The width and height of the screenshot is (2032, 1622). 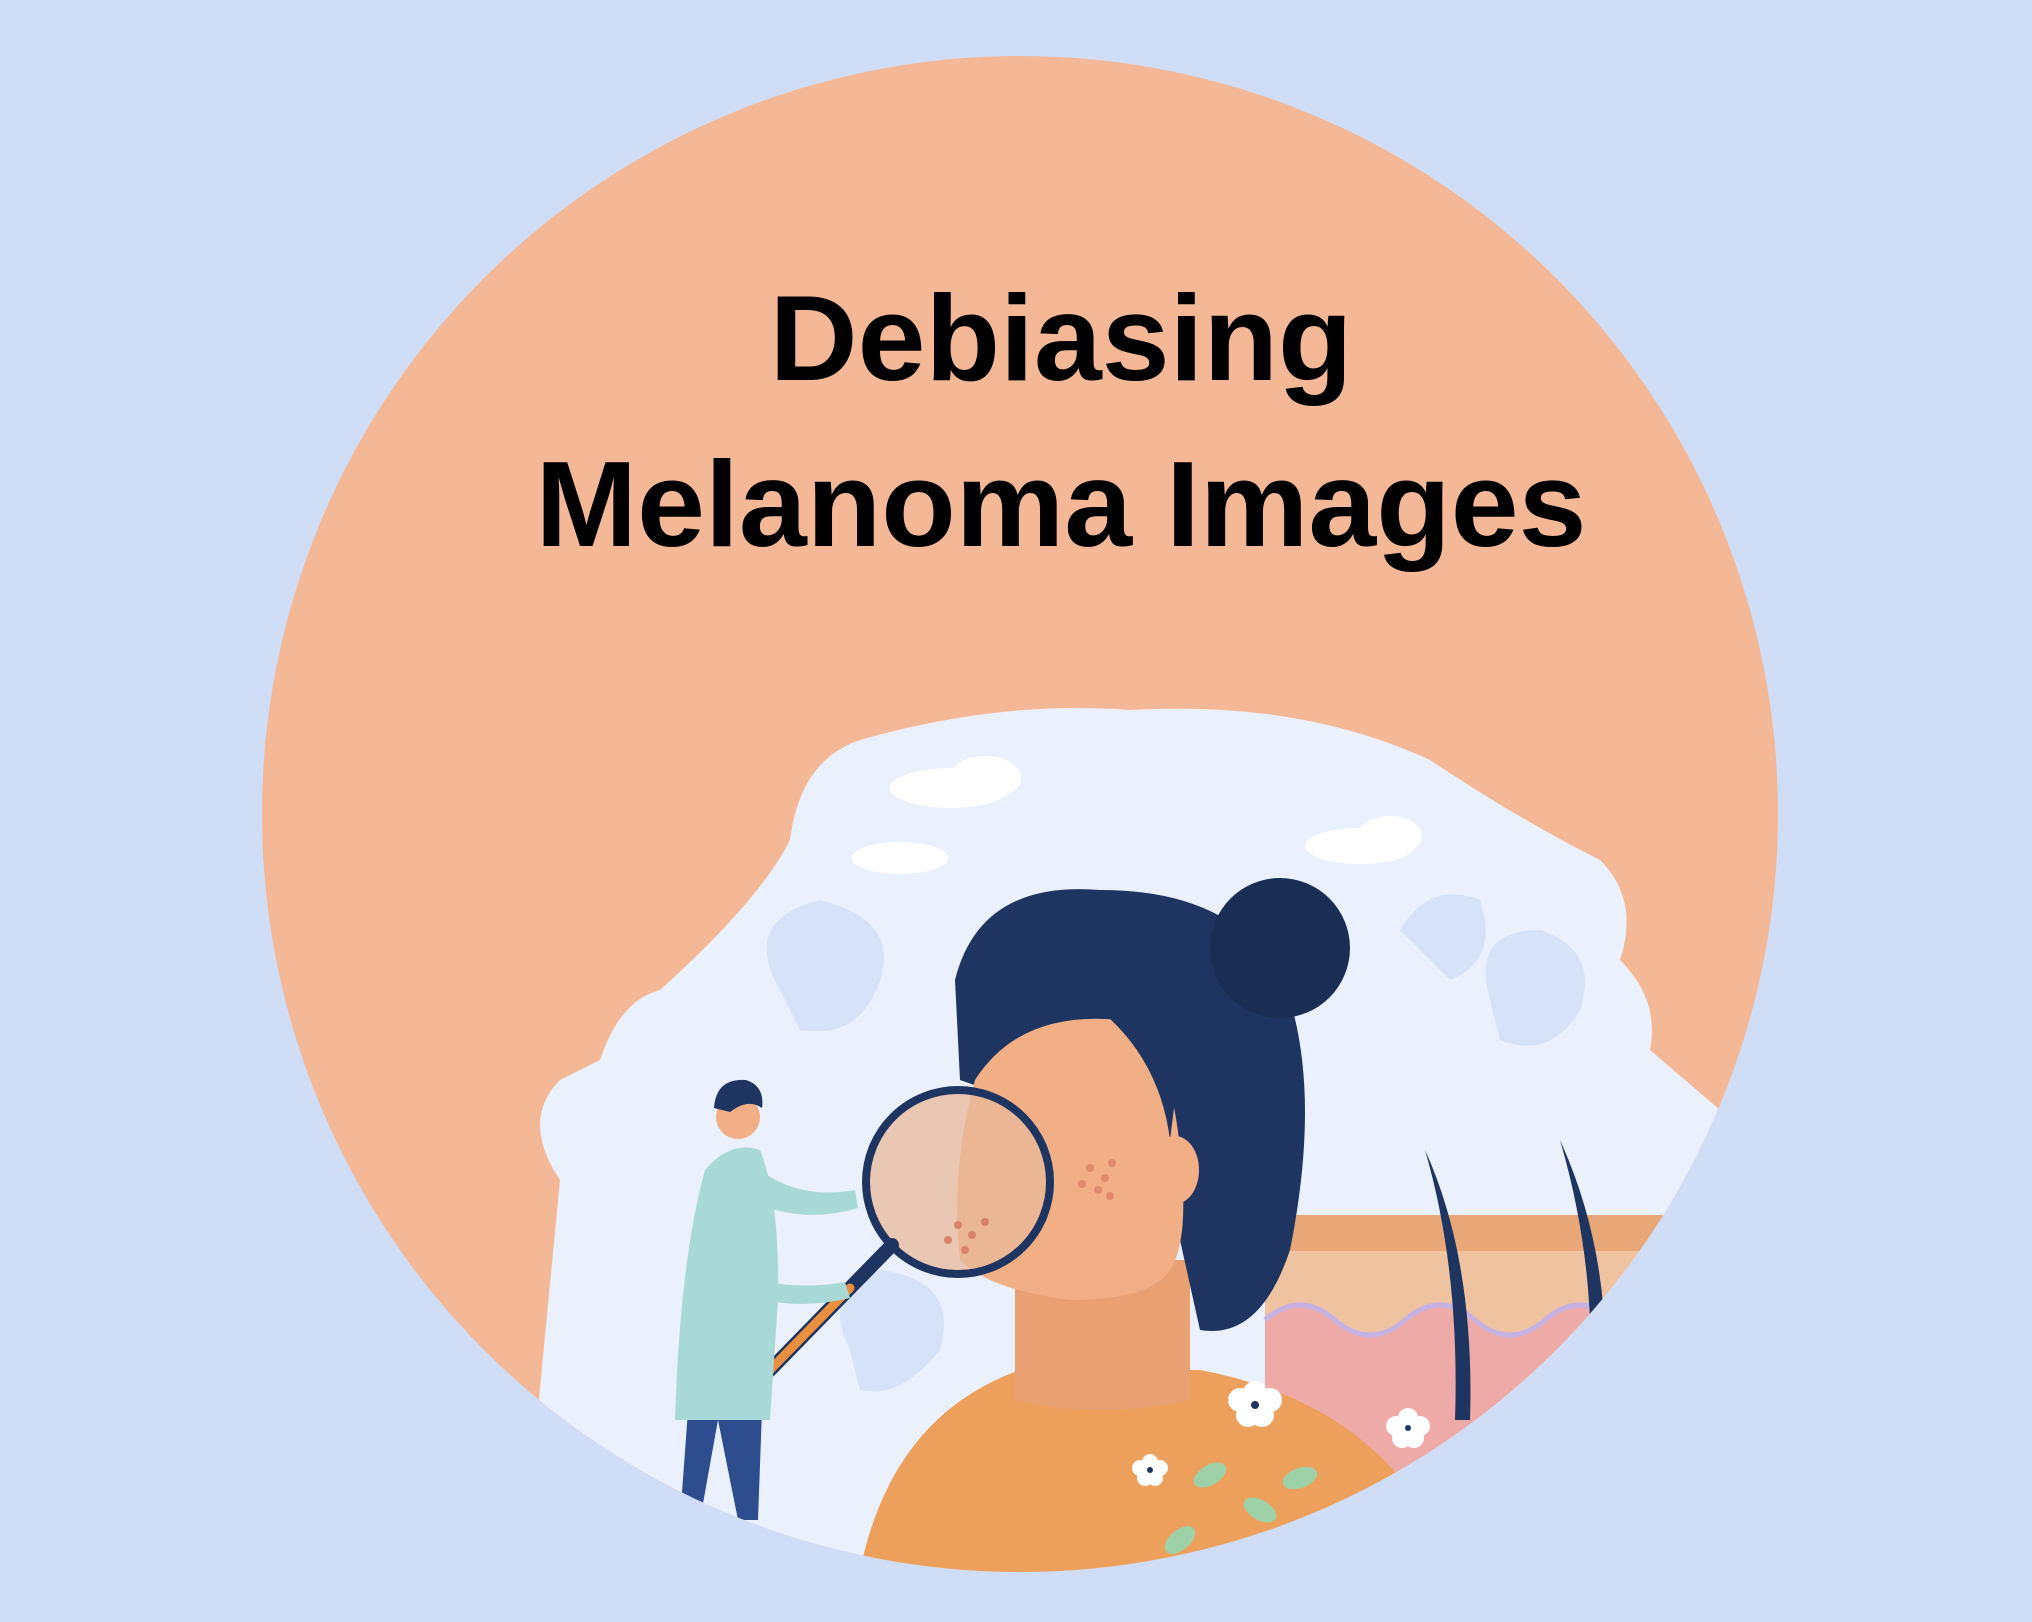 What do you see at coordinates (1175, 1143) in the screenshot?
I see `leaf-icon` at bounding box center [1175, 1143].